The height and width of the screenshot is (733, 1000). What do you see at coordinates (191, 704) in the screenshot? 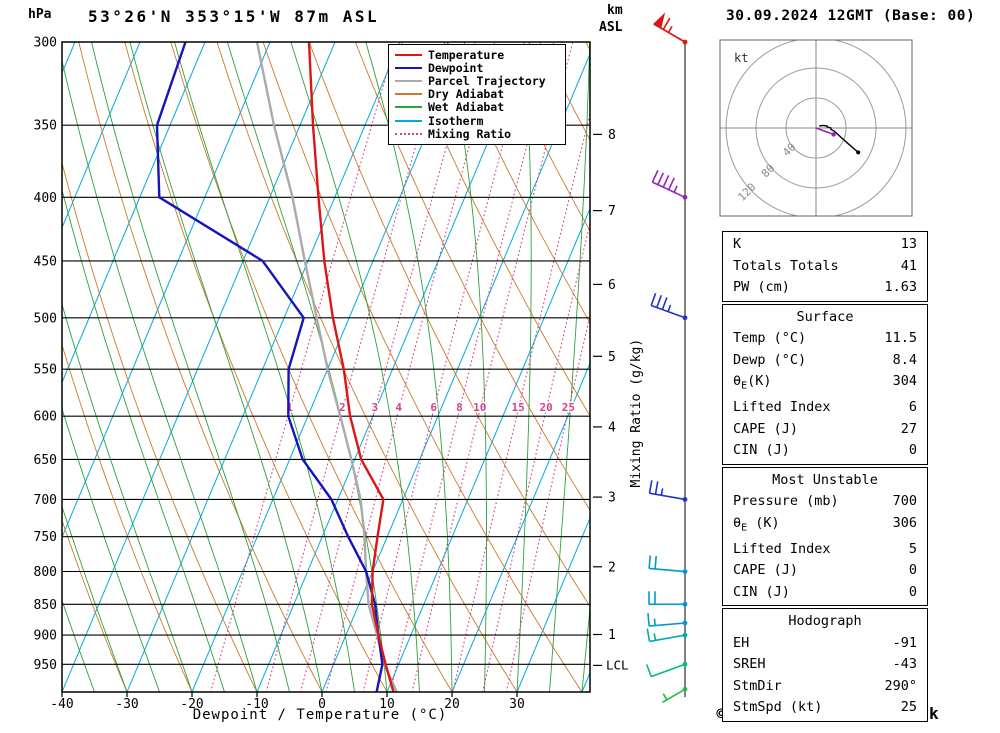
I see `temp-tick-label: -20` at bounding box center [191, 704].